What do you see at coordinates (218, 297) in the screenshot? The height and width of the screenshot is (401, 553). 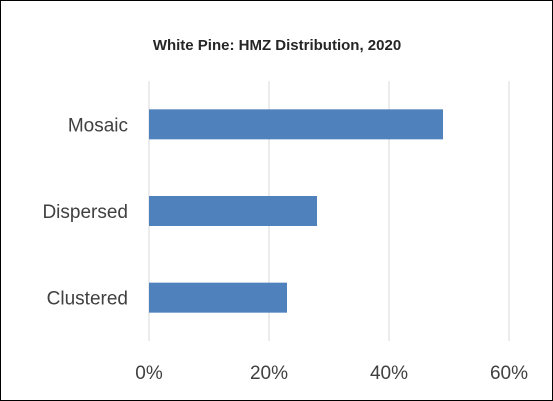 I see `bar-clustered` at bounding box center [218, 297].